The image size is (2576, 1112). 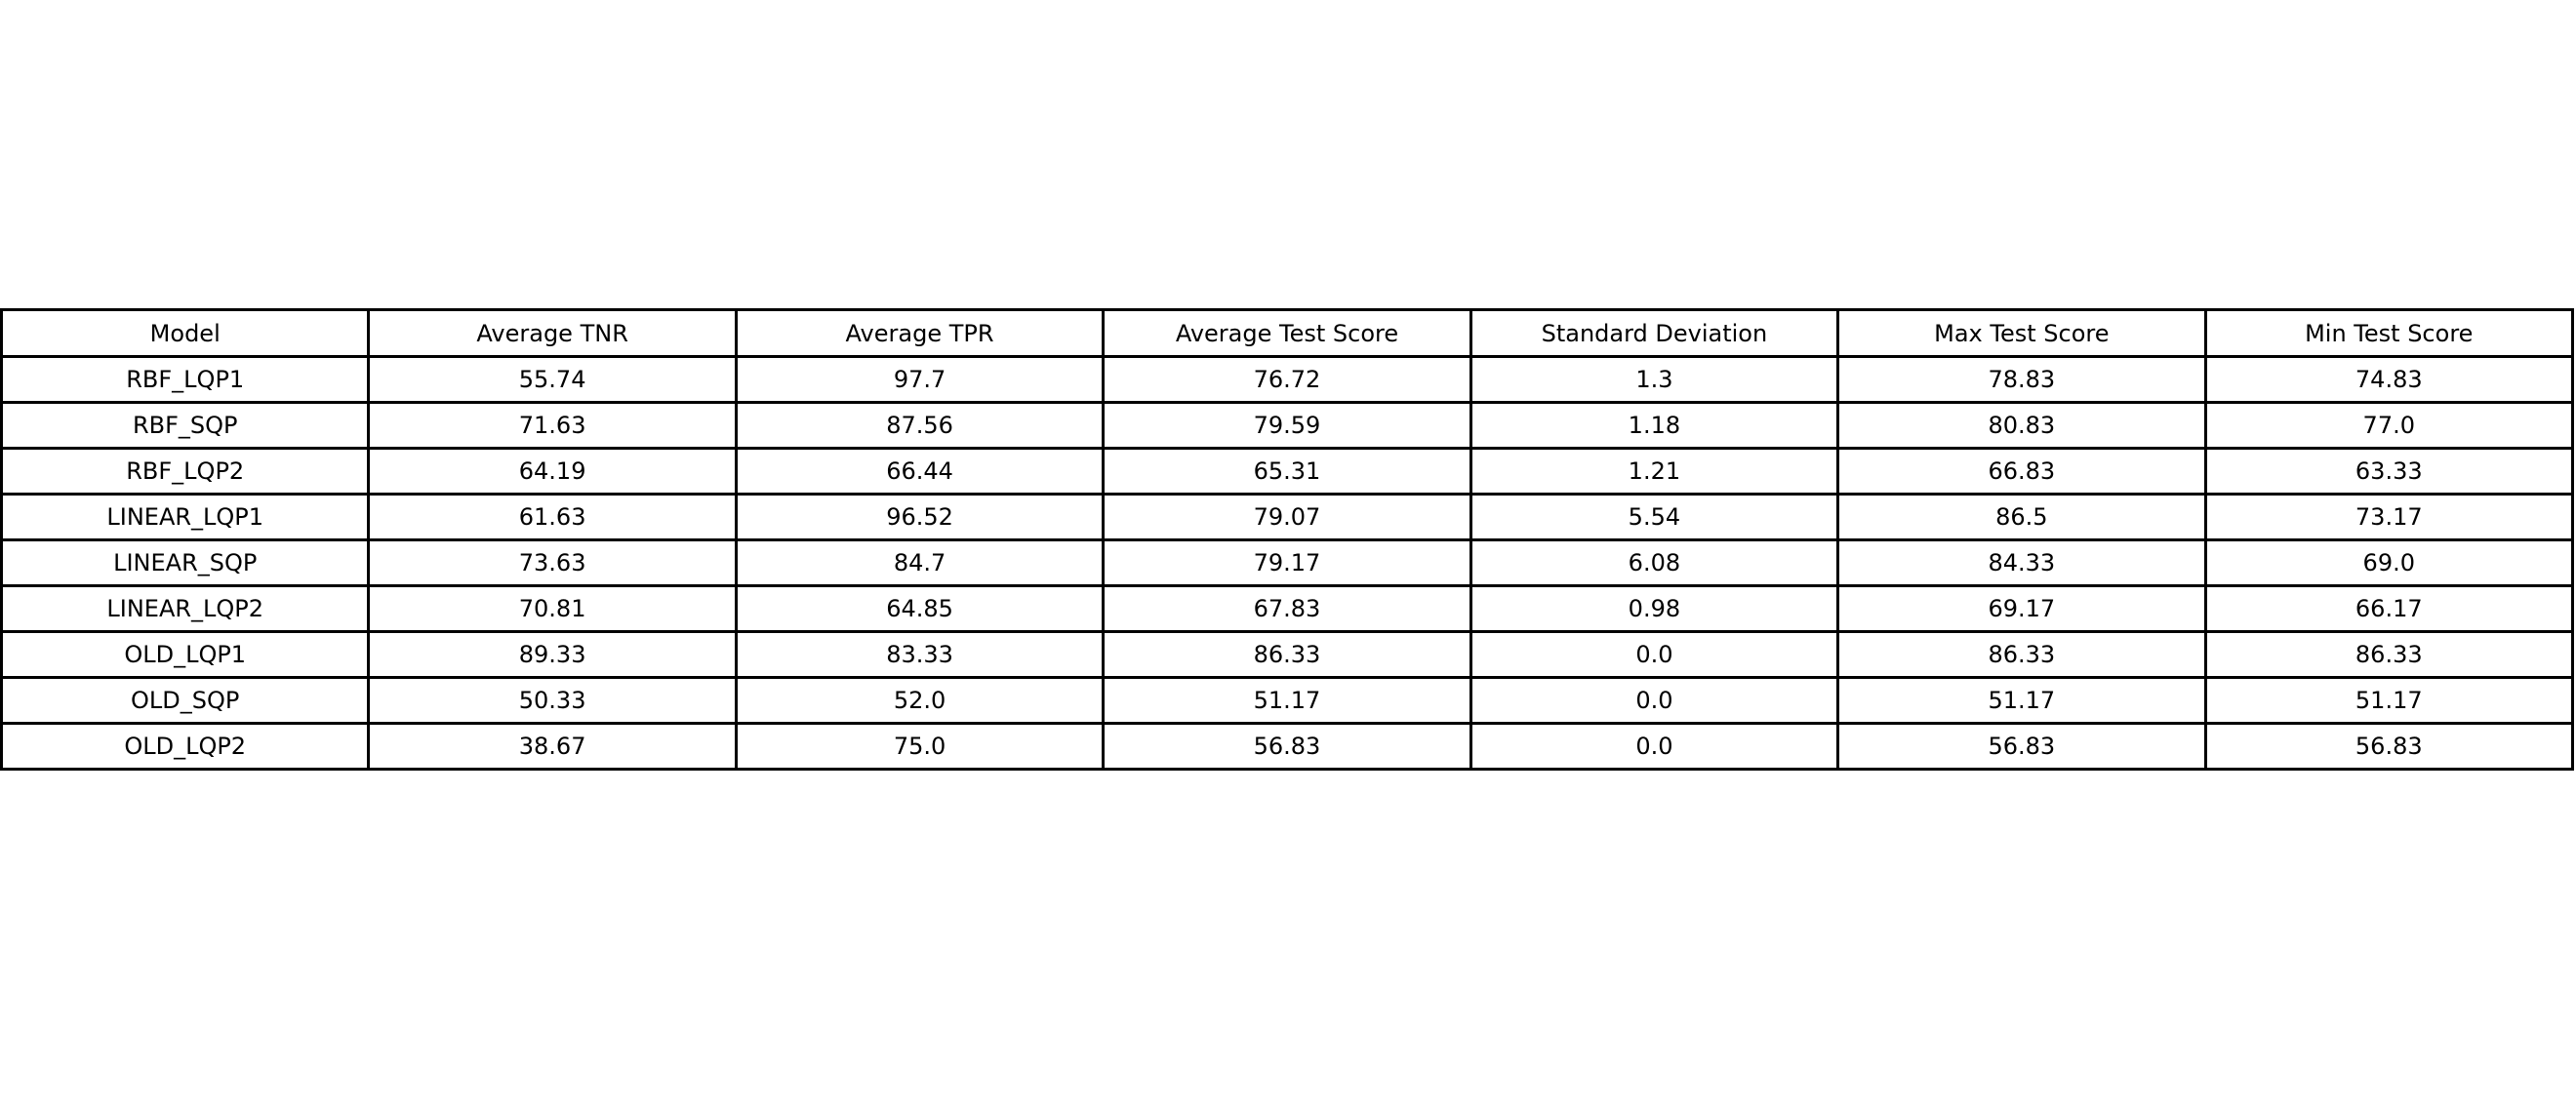 What do you see at coordinates (1654, 517) in the screenshot?
I see `table-cell: 5.54` at bounding box center [1654, 517].